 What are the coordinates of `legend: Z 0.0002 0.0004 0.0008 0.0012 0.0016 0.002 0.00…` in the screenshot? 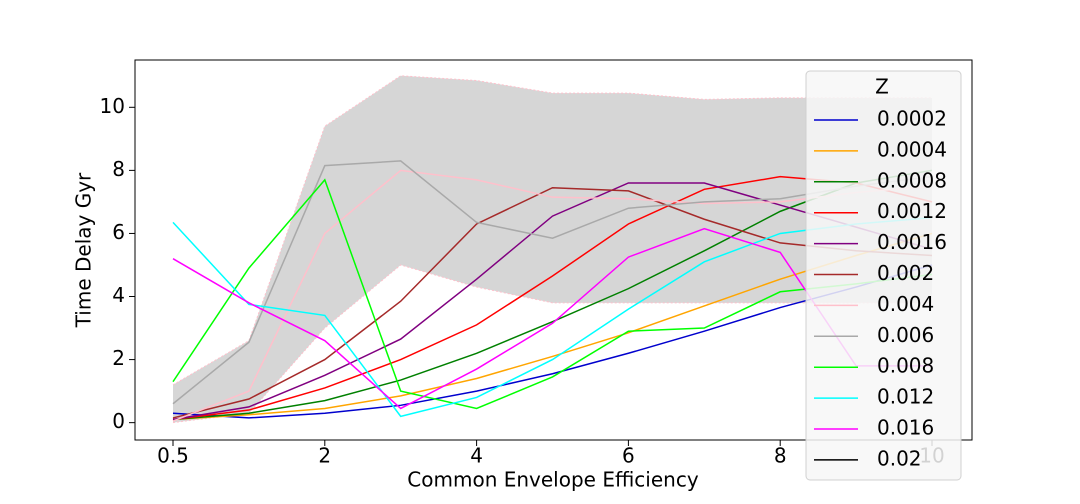 It's located at (883, 275).